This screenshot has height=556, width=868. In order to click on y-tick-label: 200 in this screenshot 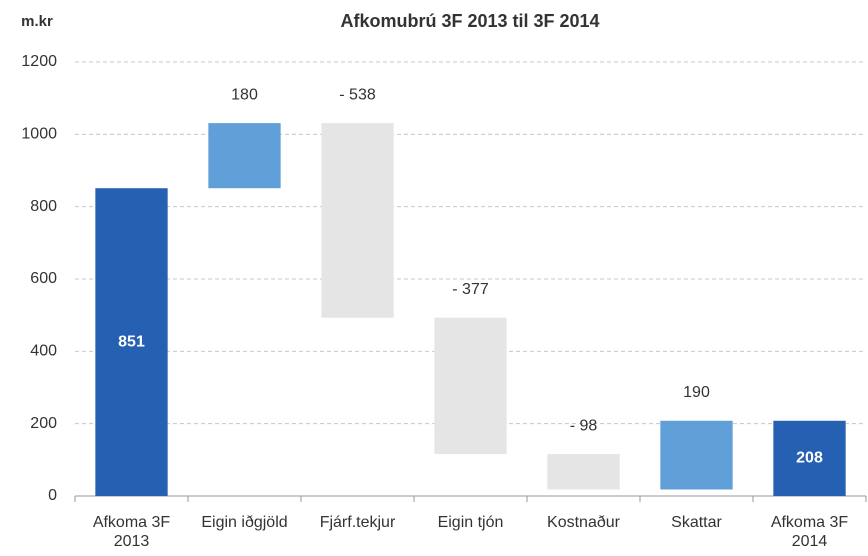, I will do `click(43, 423)`.